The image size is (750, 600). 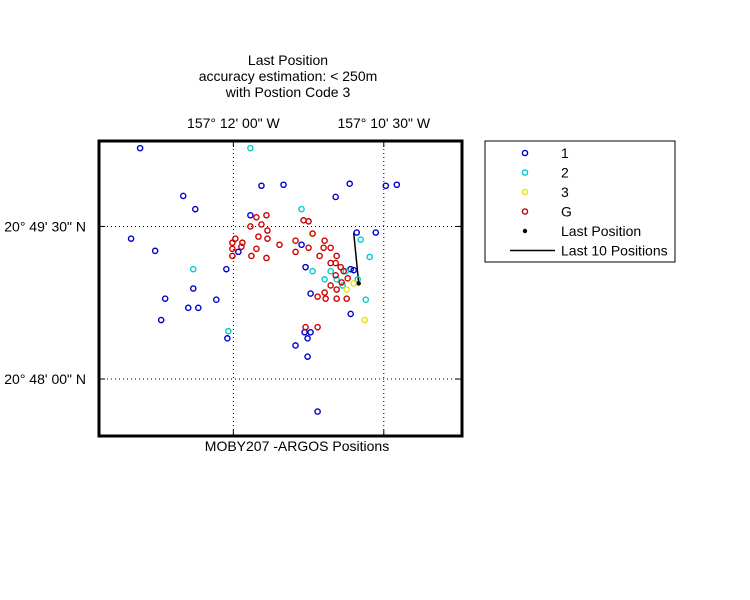 I want to click on legend-entry: 3, so click(x=545, y=192).